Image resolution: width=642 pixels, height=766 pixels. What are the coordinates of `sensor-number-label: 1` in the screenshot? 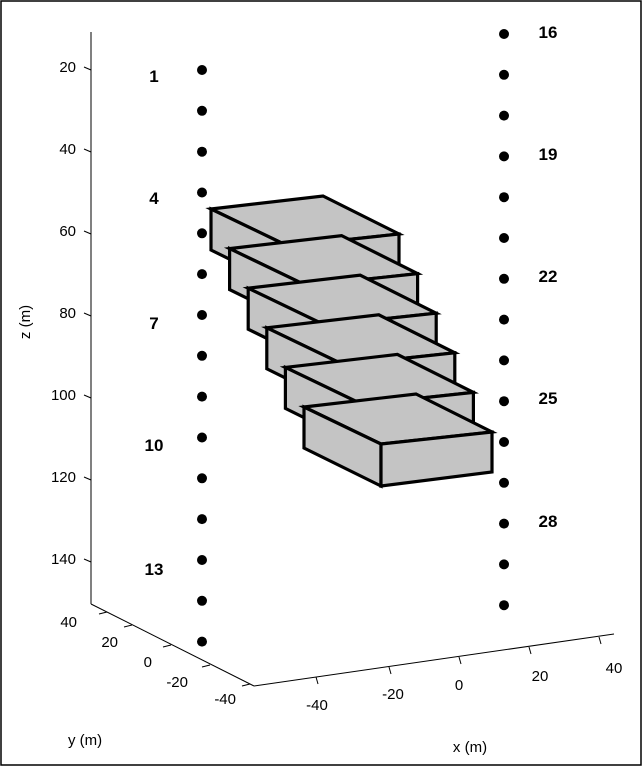 It's located at (153, 76).